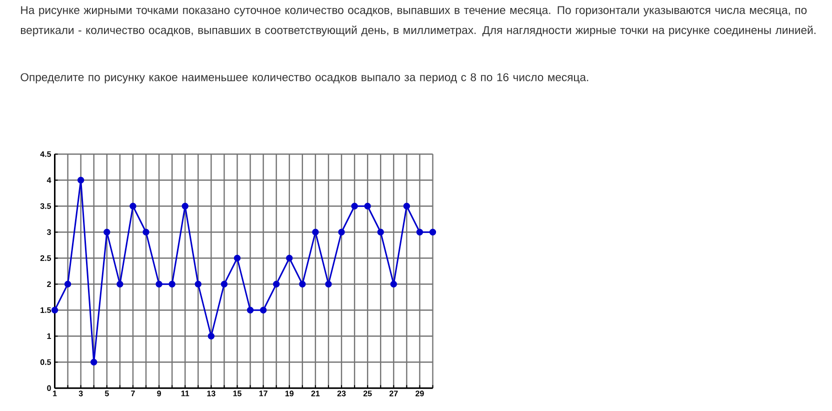  Describe the element at coordinates (393, 393) in the screenshot. I see `x-tick-label: 27` at that location.